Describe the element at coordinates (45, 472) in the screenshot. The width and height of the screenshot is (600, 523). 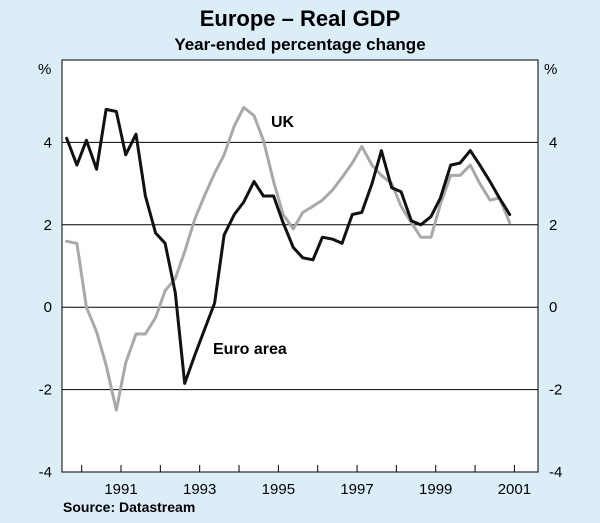
I see `y-tick-label-left: -4` at that location.